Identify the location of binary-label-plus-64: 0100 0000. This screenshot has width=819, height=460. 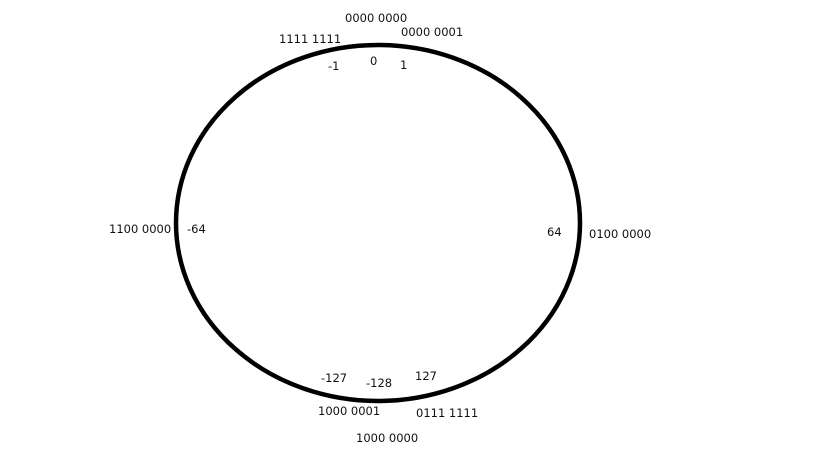
(620, 234).